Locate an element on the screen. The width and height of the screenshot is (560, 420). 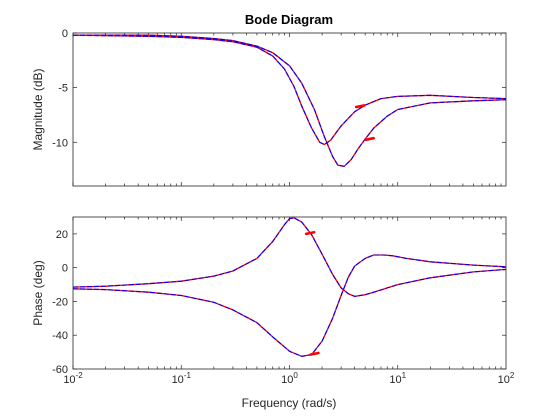
y-tick-label: -5 is located at coordinates (63, 89).